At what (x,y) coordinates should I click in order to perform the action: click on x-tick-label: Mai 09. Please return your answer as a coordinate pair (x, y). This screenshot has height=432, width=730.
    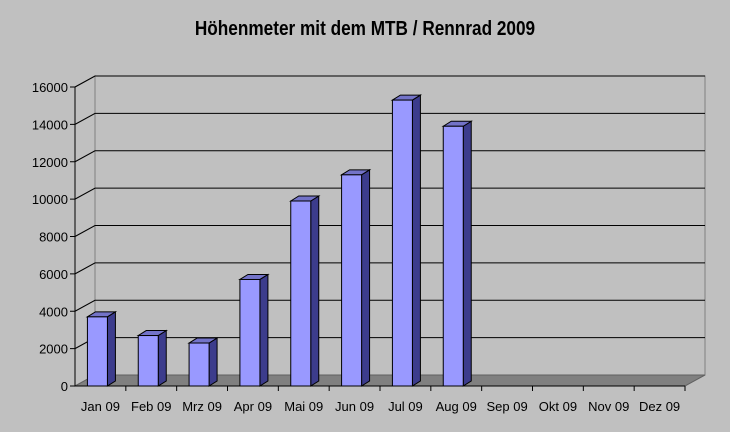
    Looking at the image, I should click on (303, 406).